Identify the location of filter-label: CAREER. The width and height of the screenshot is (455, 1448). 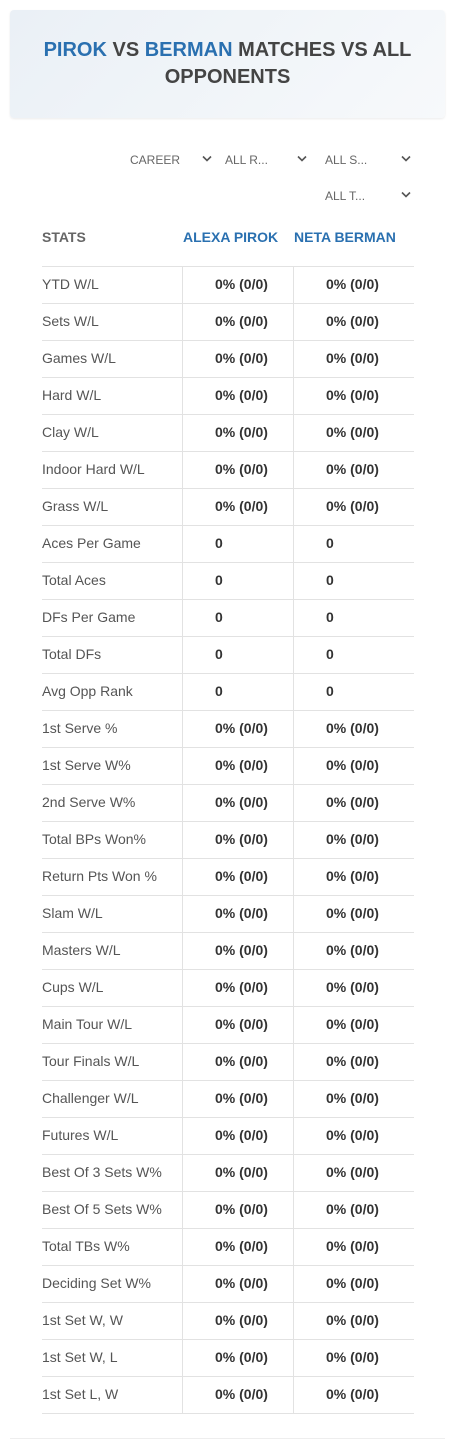
(155, 160).